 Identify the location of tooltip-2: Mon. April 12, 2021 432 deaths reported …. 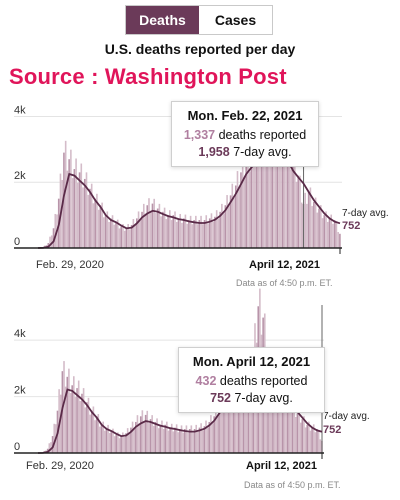
(251, 380).